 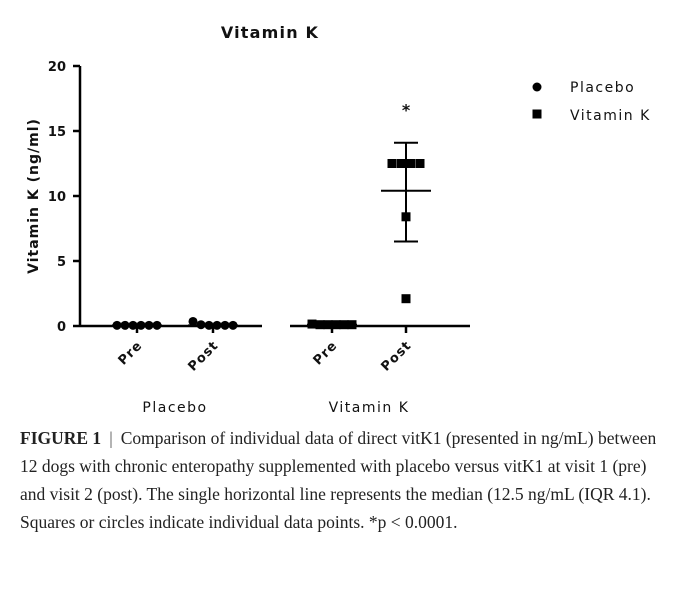 I want to click on annotations: *, so click(x=406, y=110).